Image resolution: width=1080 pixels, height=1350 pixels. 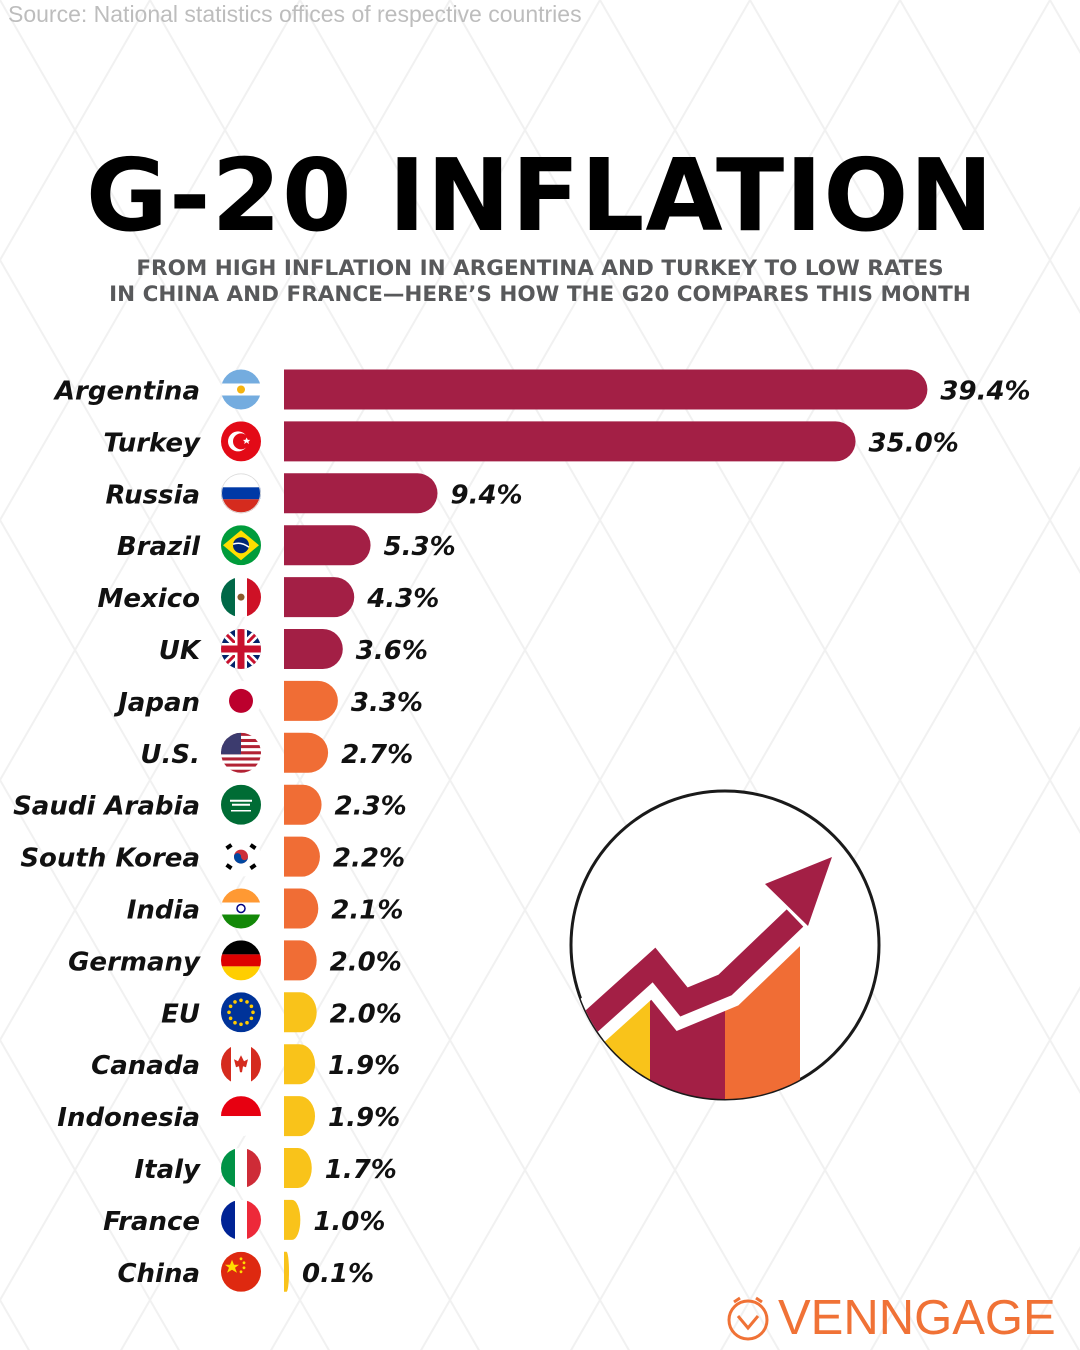 What do you see at coordinates (286, 1271) in the screenshot?
I see `bar-china` at bounding box center [286, 1271].